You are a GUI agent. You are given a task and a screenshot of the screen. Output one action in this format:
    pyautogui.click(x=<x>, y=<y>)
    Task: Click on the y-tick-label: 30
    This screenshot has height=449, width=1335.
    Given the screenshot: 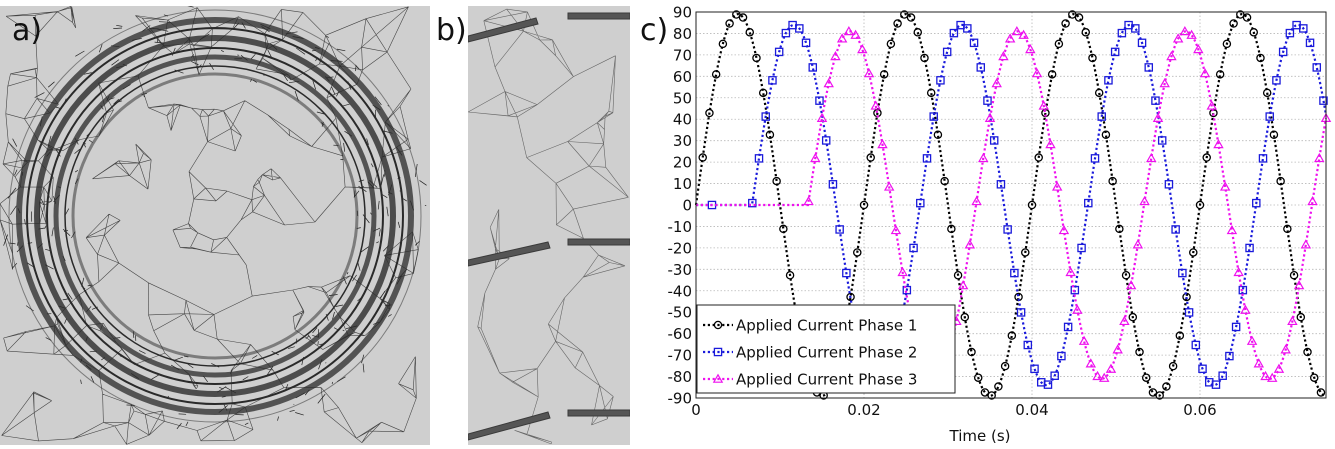 What is the action you would take?
    pyautogui.click(x=682, y=141)
    